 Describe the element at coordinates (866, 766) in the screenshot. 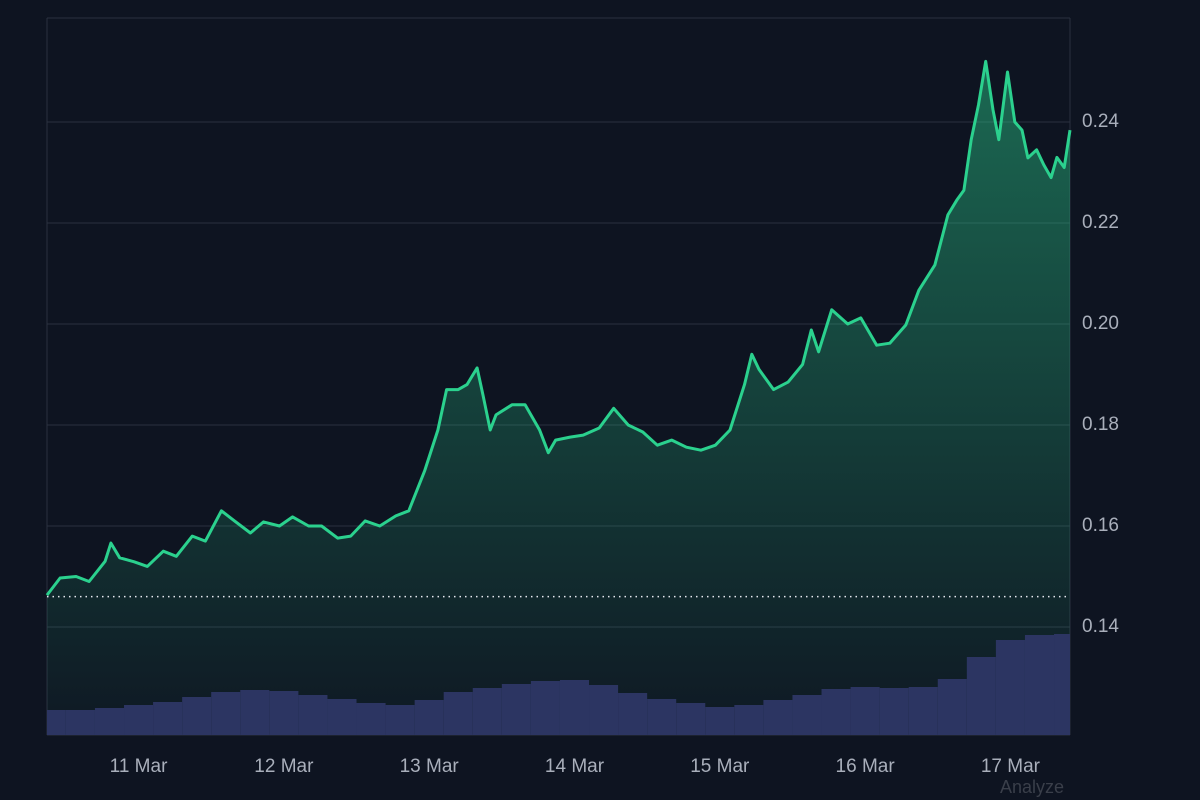

I see `x-tick-label: 16 Mar` at that location.